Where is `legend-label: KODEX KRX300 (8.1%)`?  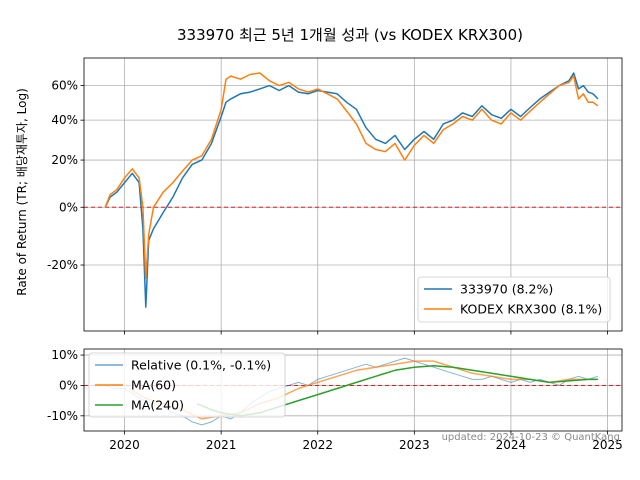
legend-label: KODEX KRX300 (8.1%) is located at coordinates (531, 309).